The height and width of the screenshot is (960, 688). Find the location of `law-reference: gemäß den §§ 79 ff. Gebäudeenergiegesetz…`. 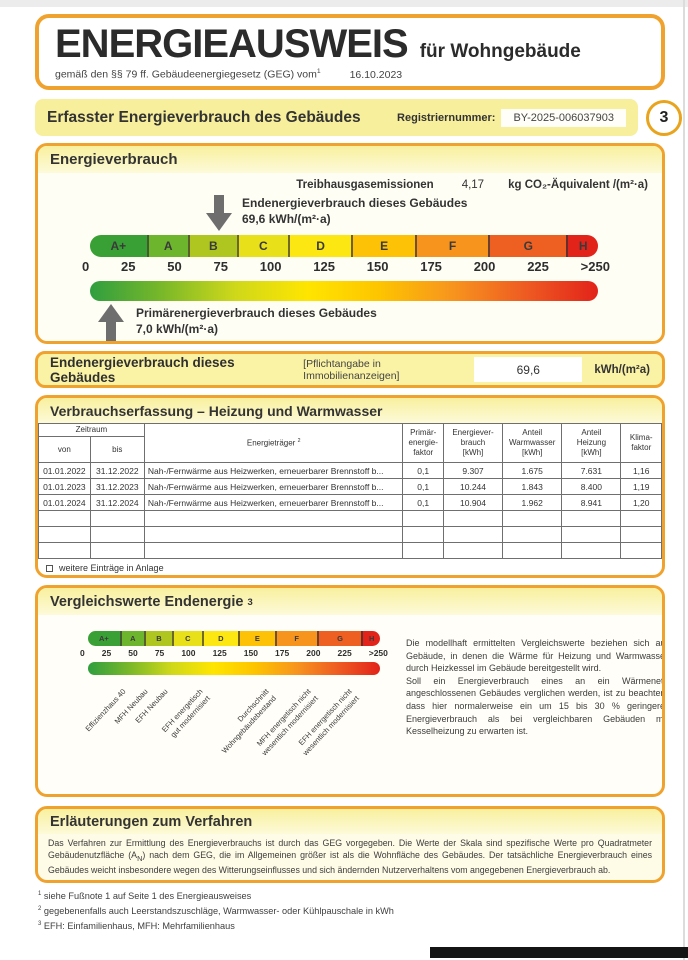

law-reference: gemäß den §§ 79 ff. Gebäudeenergiegesetz… is located at coordinates (350, 74).